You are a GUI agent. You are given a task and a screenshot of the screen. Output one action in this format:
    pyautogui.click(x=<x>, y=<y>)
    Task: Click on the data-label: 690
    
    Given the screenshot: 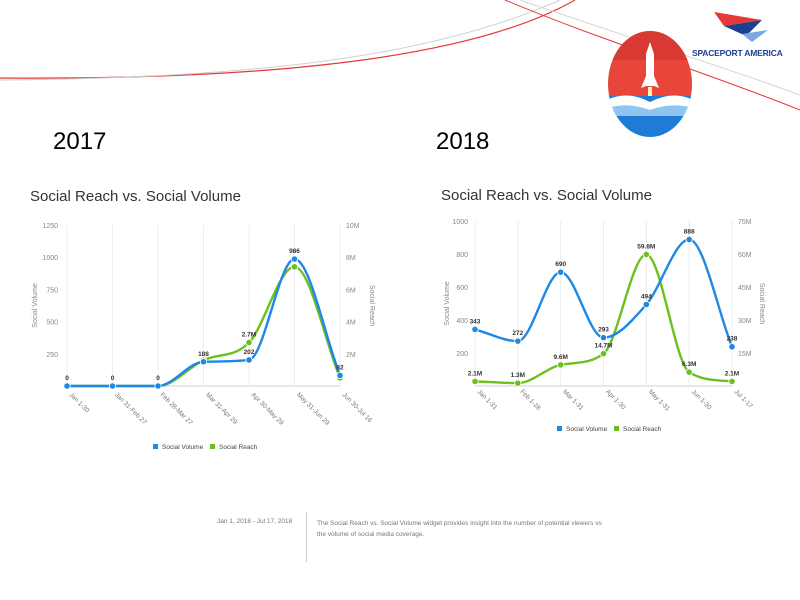 What is the action you would take?
    pyautogui.click(x=560, y=264)
    